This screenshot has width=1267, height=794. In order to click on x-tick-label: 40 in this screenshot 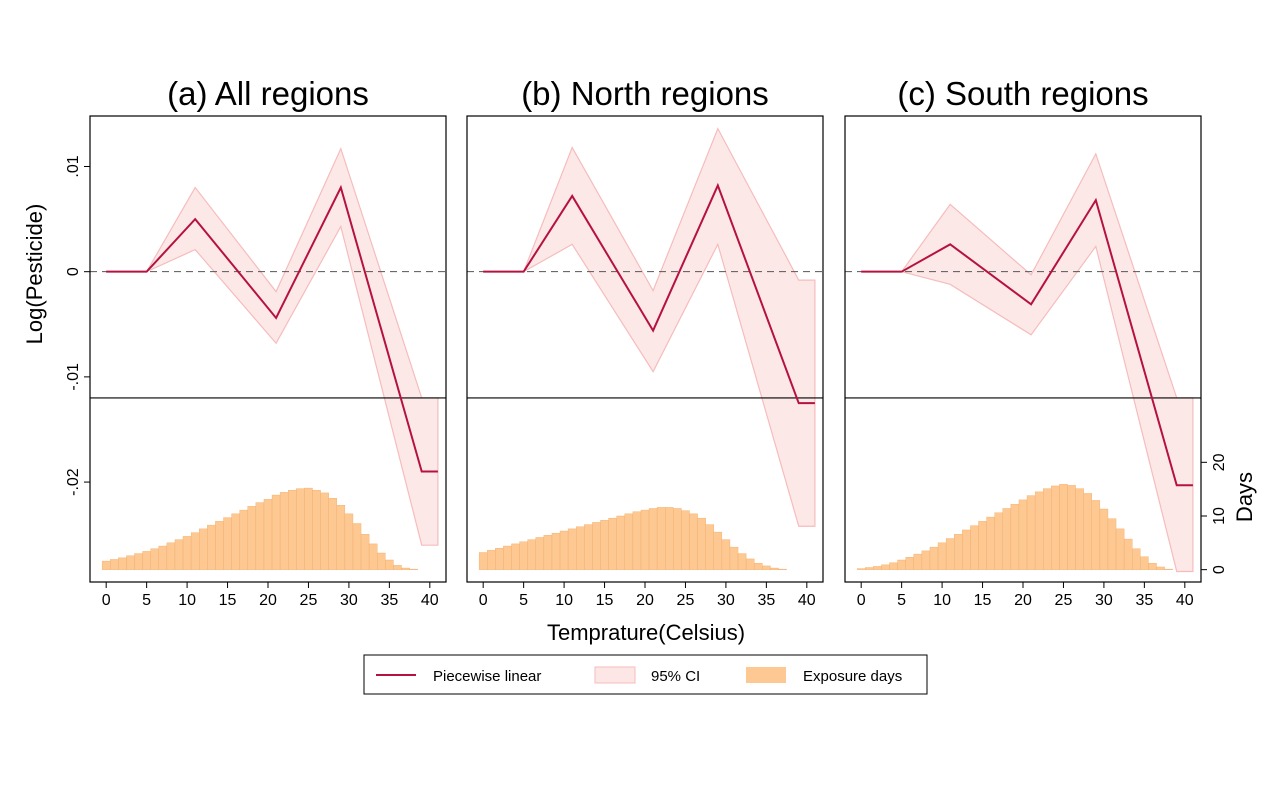, I will do `click(807, 600)`.